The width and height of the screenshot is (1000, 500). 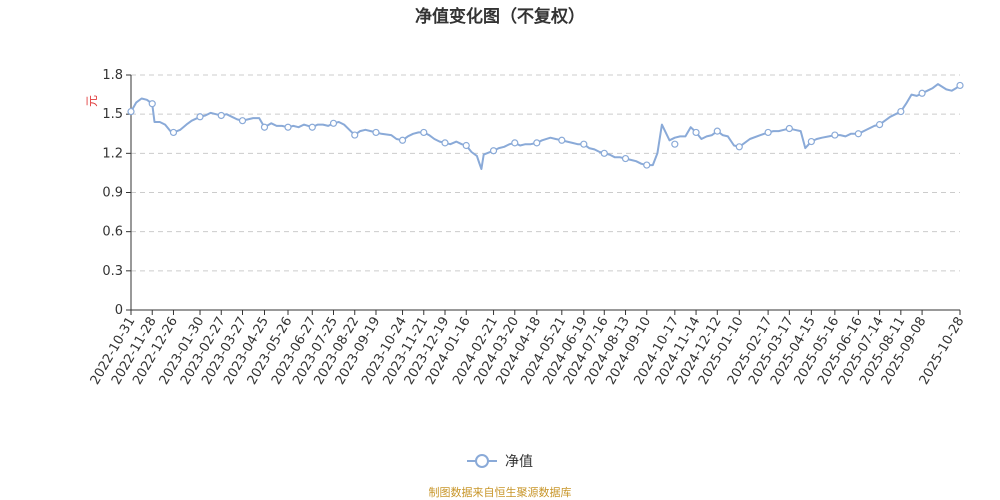 I want to click on series-line, so click(x=545, y=126).